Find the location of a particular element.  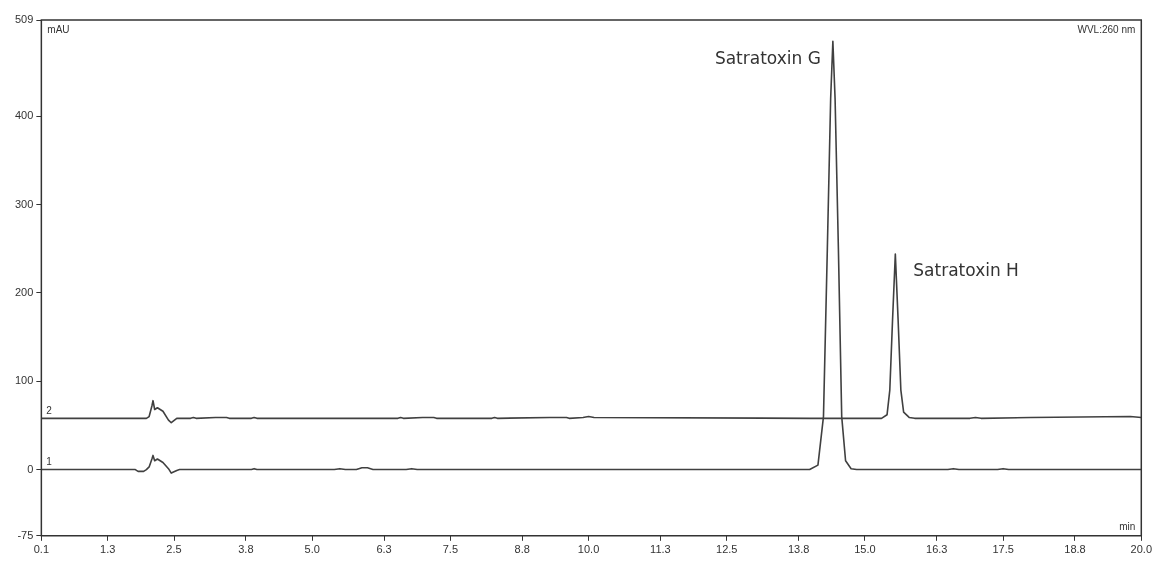

y-tick-label: -75 is located at coordinates (25, 534).